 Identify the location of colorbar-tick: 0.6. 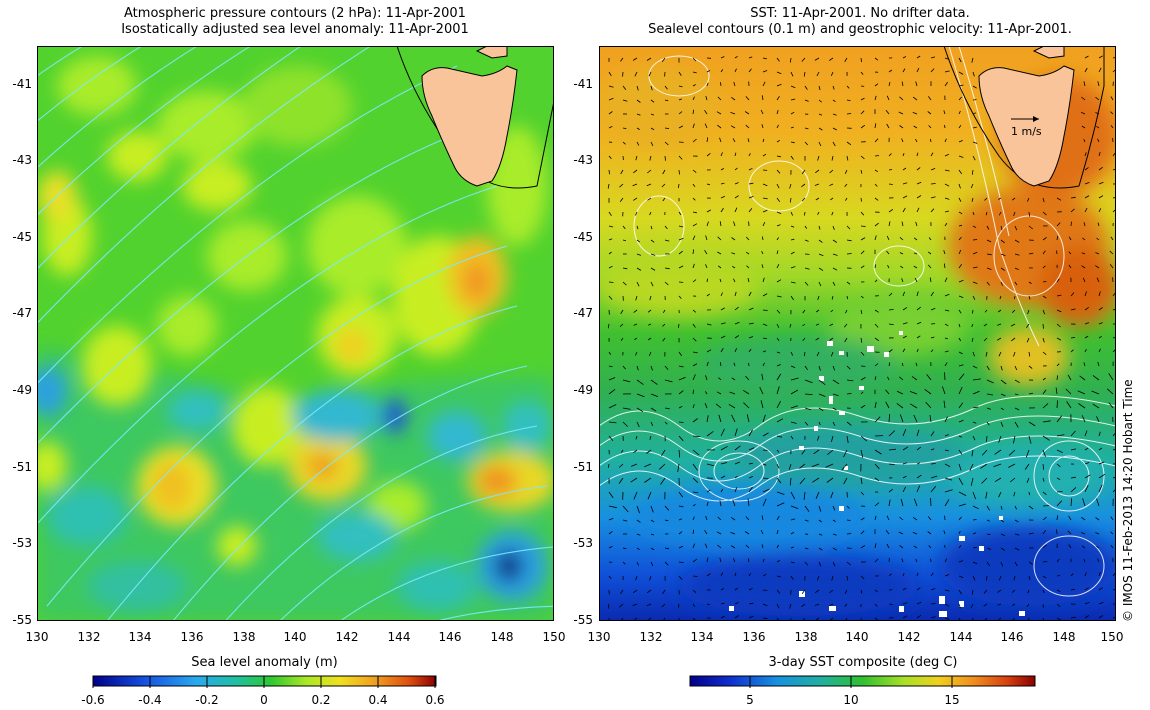
(435, 700).